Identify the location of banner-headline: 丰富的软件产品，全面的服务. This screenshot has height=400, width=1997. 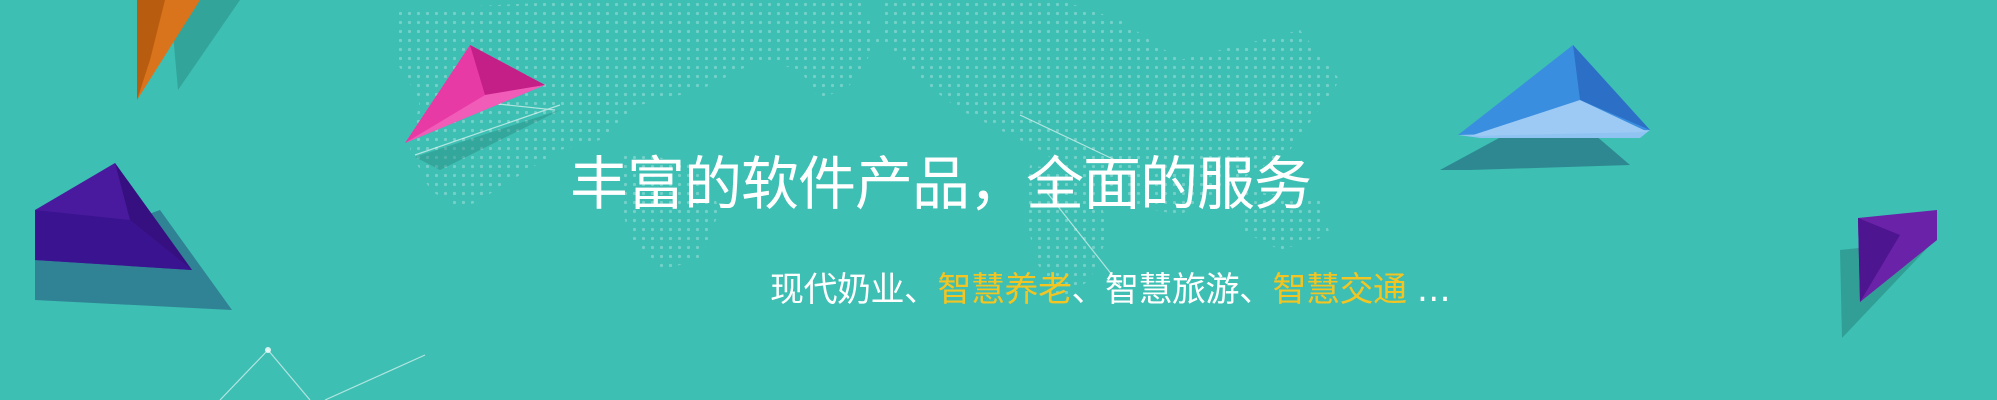
(940, 184).